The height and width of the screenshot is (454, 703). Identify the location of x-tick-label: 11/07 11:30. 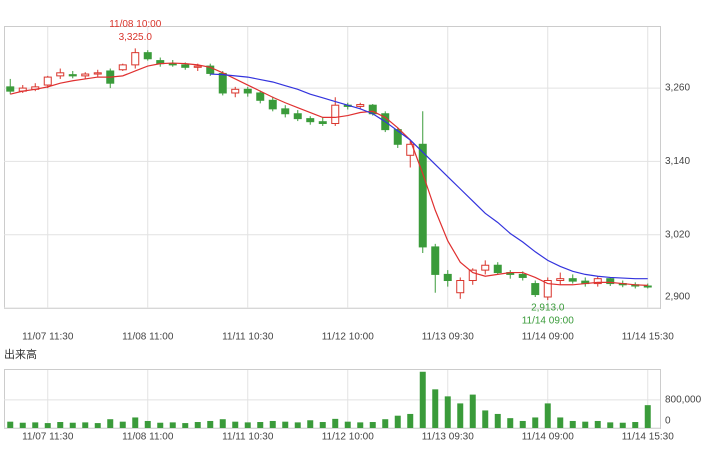
(48, 437).